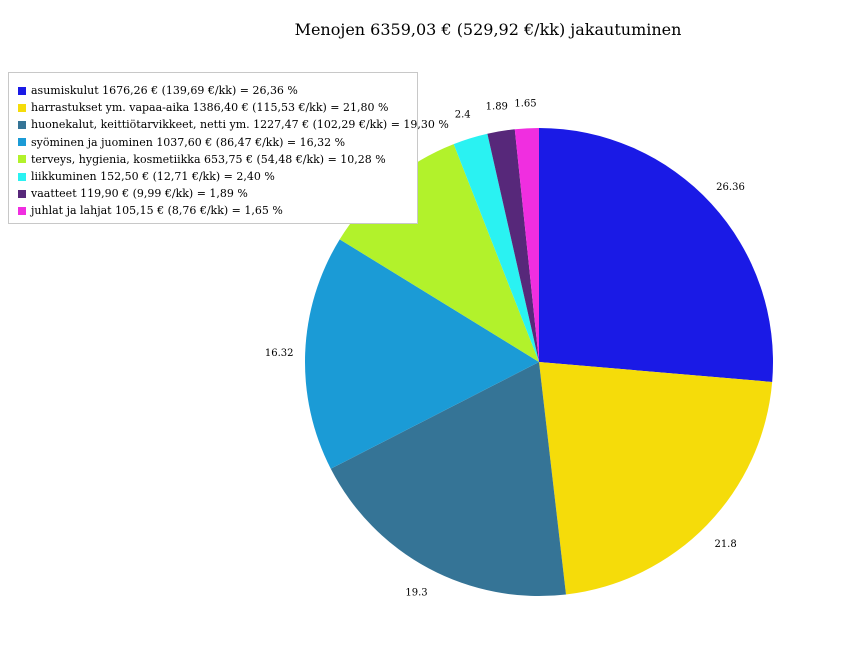 The width and height of the screenshot is (860, 645). What do you see at coordinates (497, 106) in the screenshot?
I see `slice-label-7: 1.89` at bounding box center [497, 106].